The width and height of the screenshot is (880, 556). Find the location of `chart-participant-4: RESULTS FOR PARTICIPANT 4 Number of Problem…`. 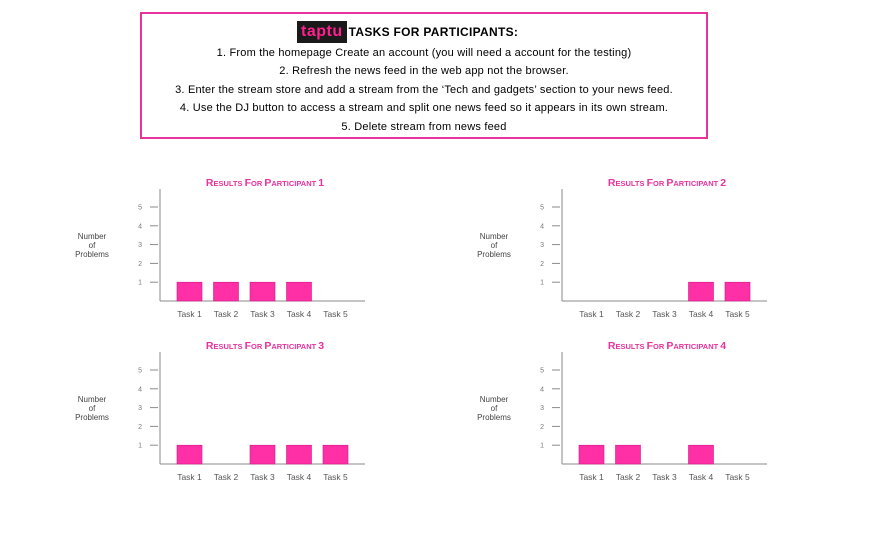

chart-participant-4: RESULTS FOR PARTICIPANT 4 Number of Problem… is located at coordinates (622, 413).